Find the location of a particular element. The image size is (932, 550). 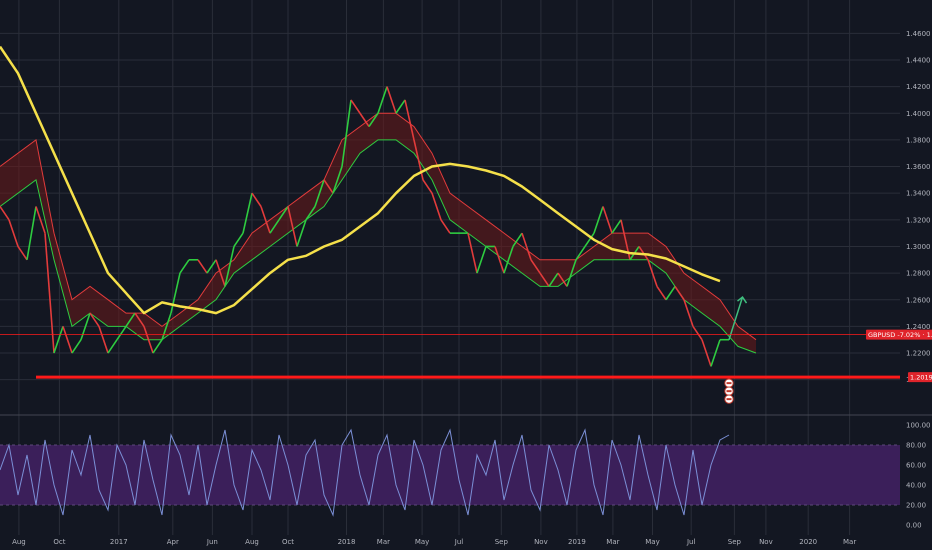

support-tag-bg is located at coordinates (920, 377).